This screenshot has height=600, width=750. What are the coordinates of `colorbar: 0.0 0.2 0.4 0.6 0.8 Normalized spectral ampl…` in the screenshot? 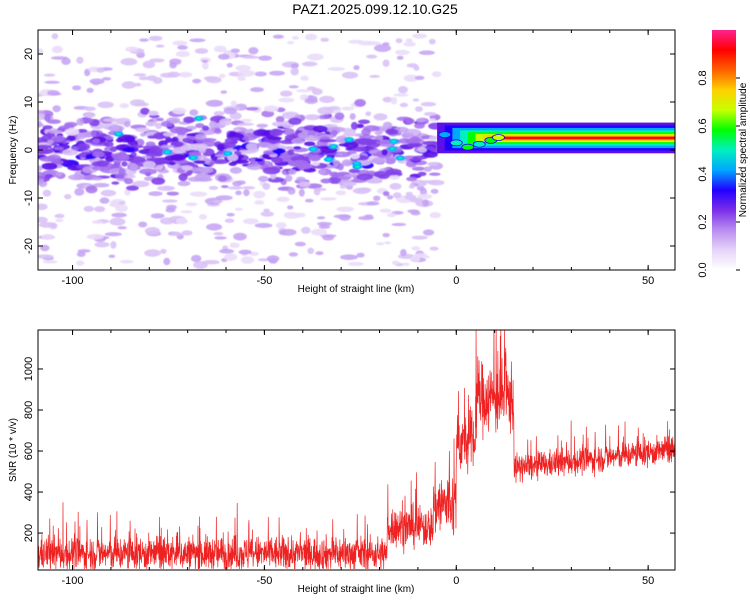 It's located at (723, 154).